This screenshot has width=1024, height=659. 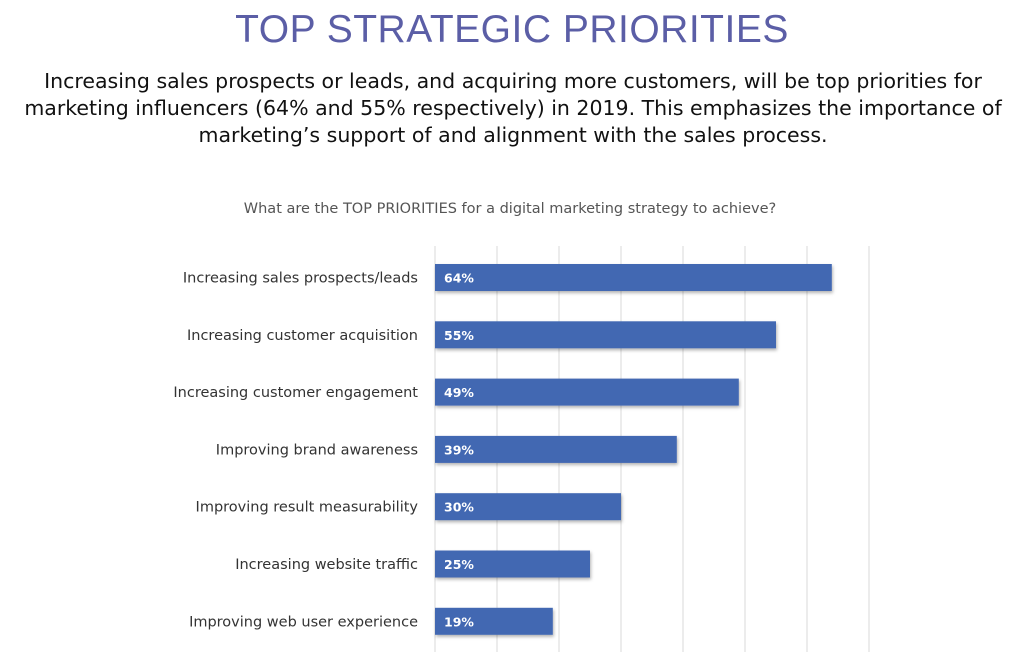 I want to click on category-label: Increasing website traffic, so click(x=326, y=565).